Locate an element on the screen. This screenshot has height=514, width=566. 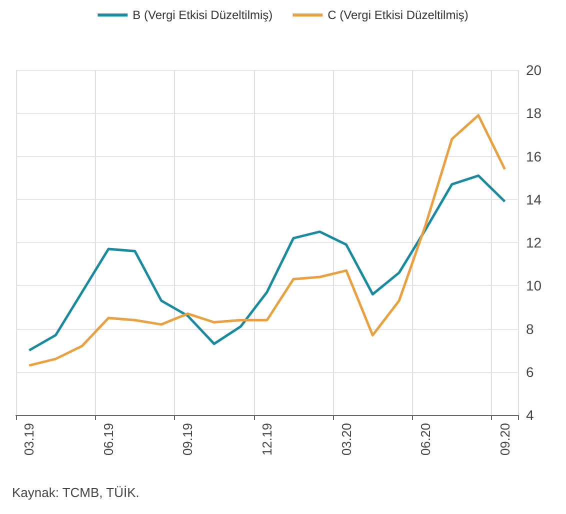
x-tick-label: 12.19 is located at coordinates (267, 439).